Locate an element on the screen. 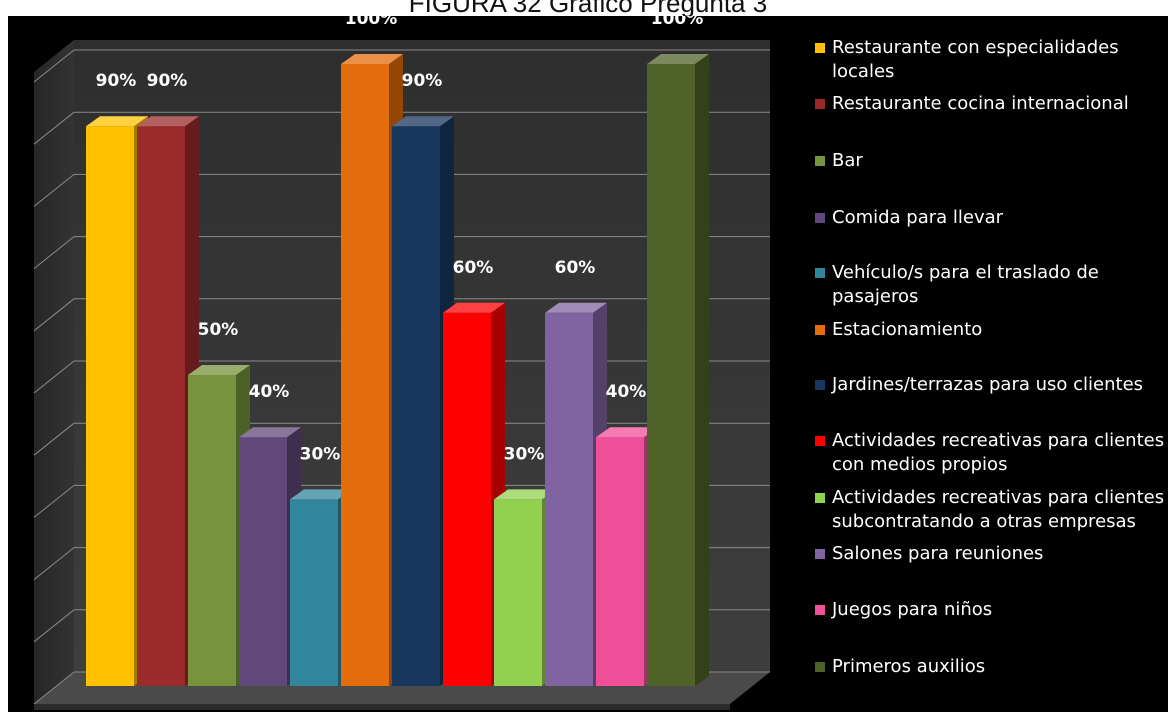  bar is located at coordinates (678, 370).